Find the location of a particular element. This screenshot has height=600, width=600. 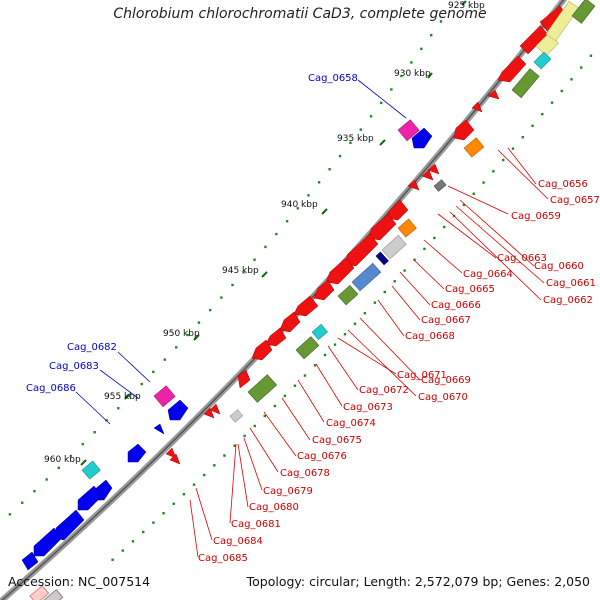

gene-label: Cag_0671 is located at coordinates (422, 375).